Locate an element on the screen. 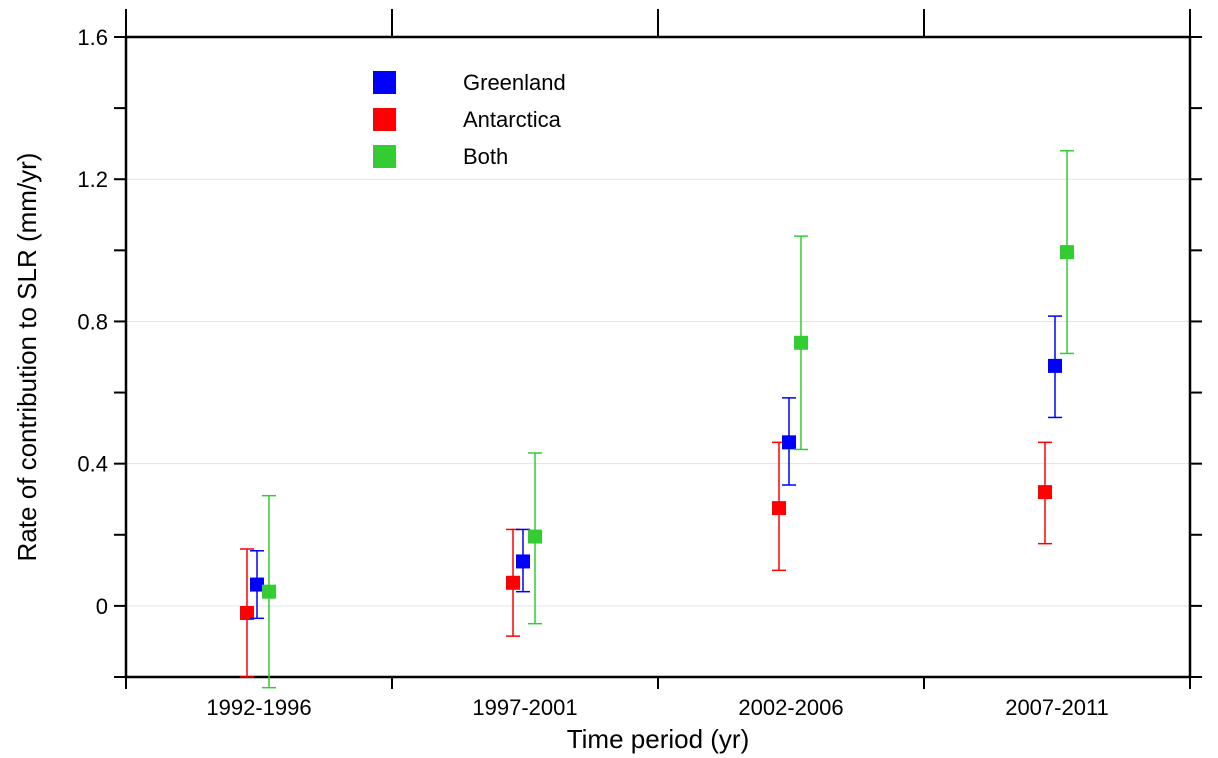 Image resolution: width=1218 pixels, height=758 pixels. legend-label-antarctica: Antarctica is located at coordinates (512, 119).